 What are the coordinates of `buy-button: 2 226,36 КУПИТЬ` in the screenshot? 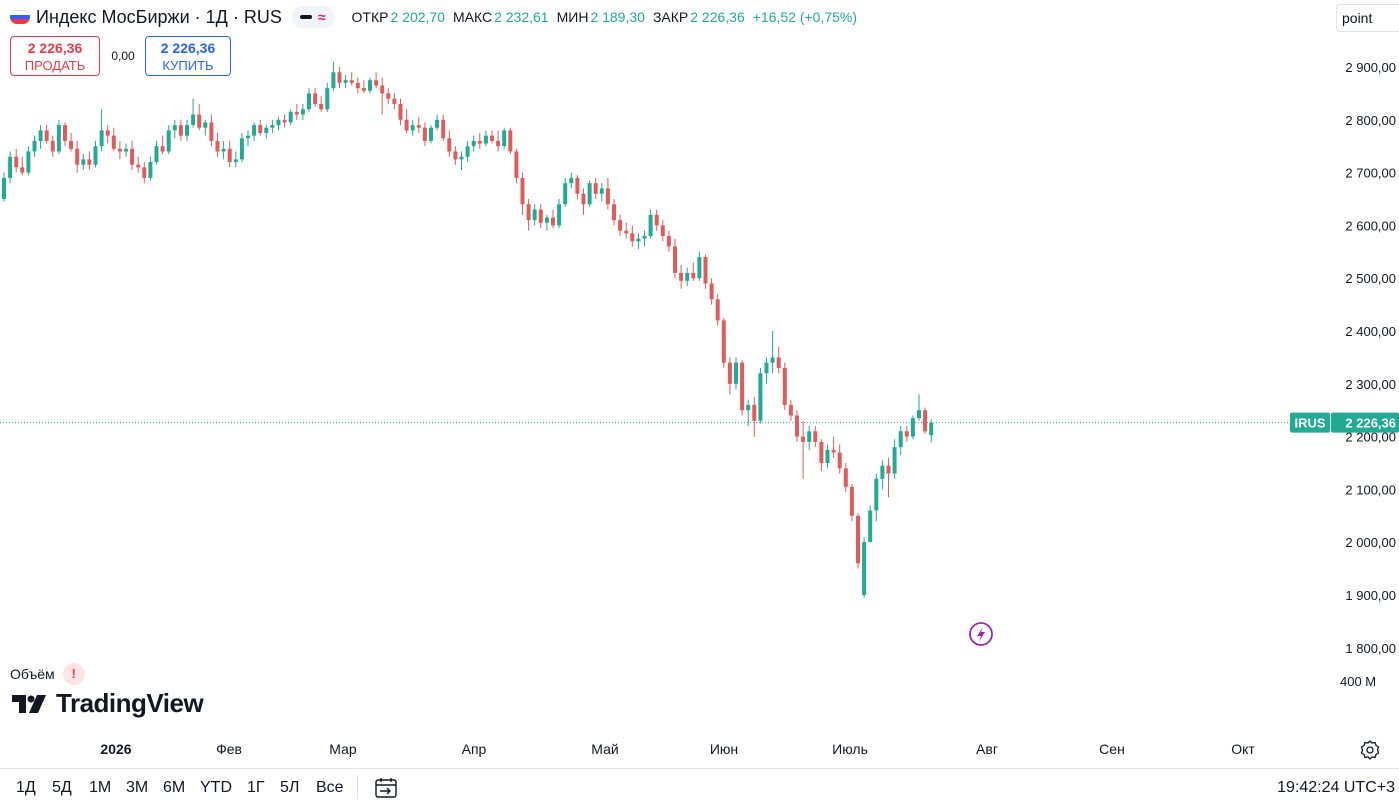 It's located at (188, 56).